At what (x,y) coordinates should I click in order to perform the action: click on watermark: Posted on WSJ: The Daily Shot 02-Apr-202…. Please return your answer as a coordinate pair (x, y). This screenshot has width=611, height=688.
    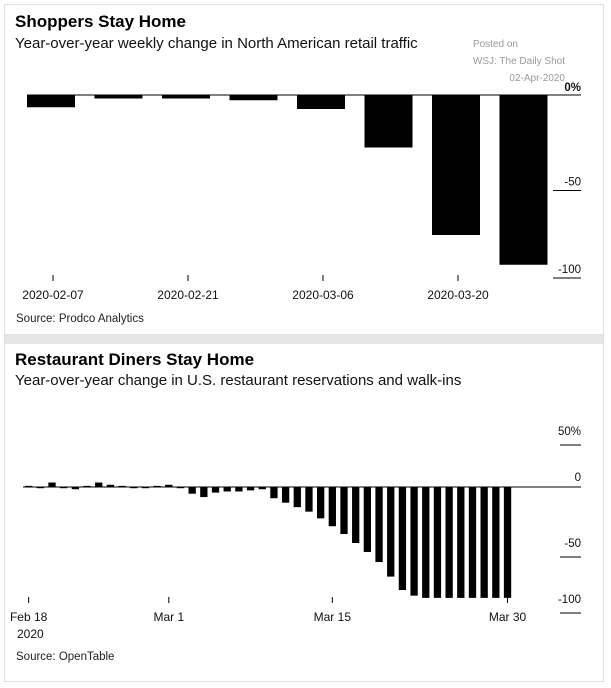
    Looking at the image, I should click on (519, 61).